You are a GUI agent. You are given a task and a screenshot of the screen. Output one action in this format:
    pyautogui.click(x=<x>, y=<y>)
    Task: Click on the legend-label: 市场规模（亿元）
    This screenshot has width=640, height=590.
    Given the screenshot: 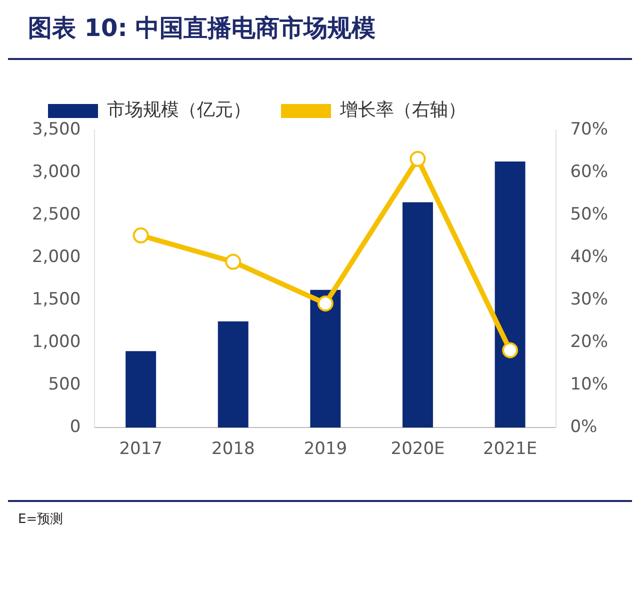 What is the action you would take?
    pyautogui.click(x=179, y=110)
    